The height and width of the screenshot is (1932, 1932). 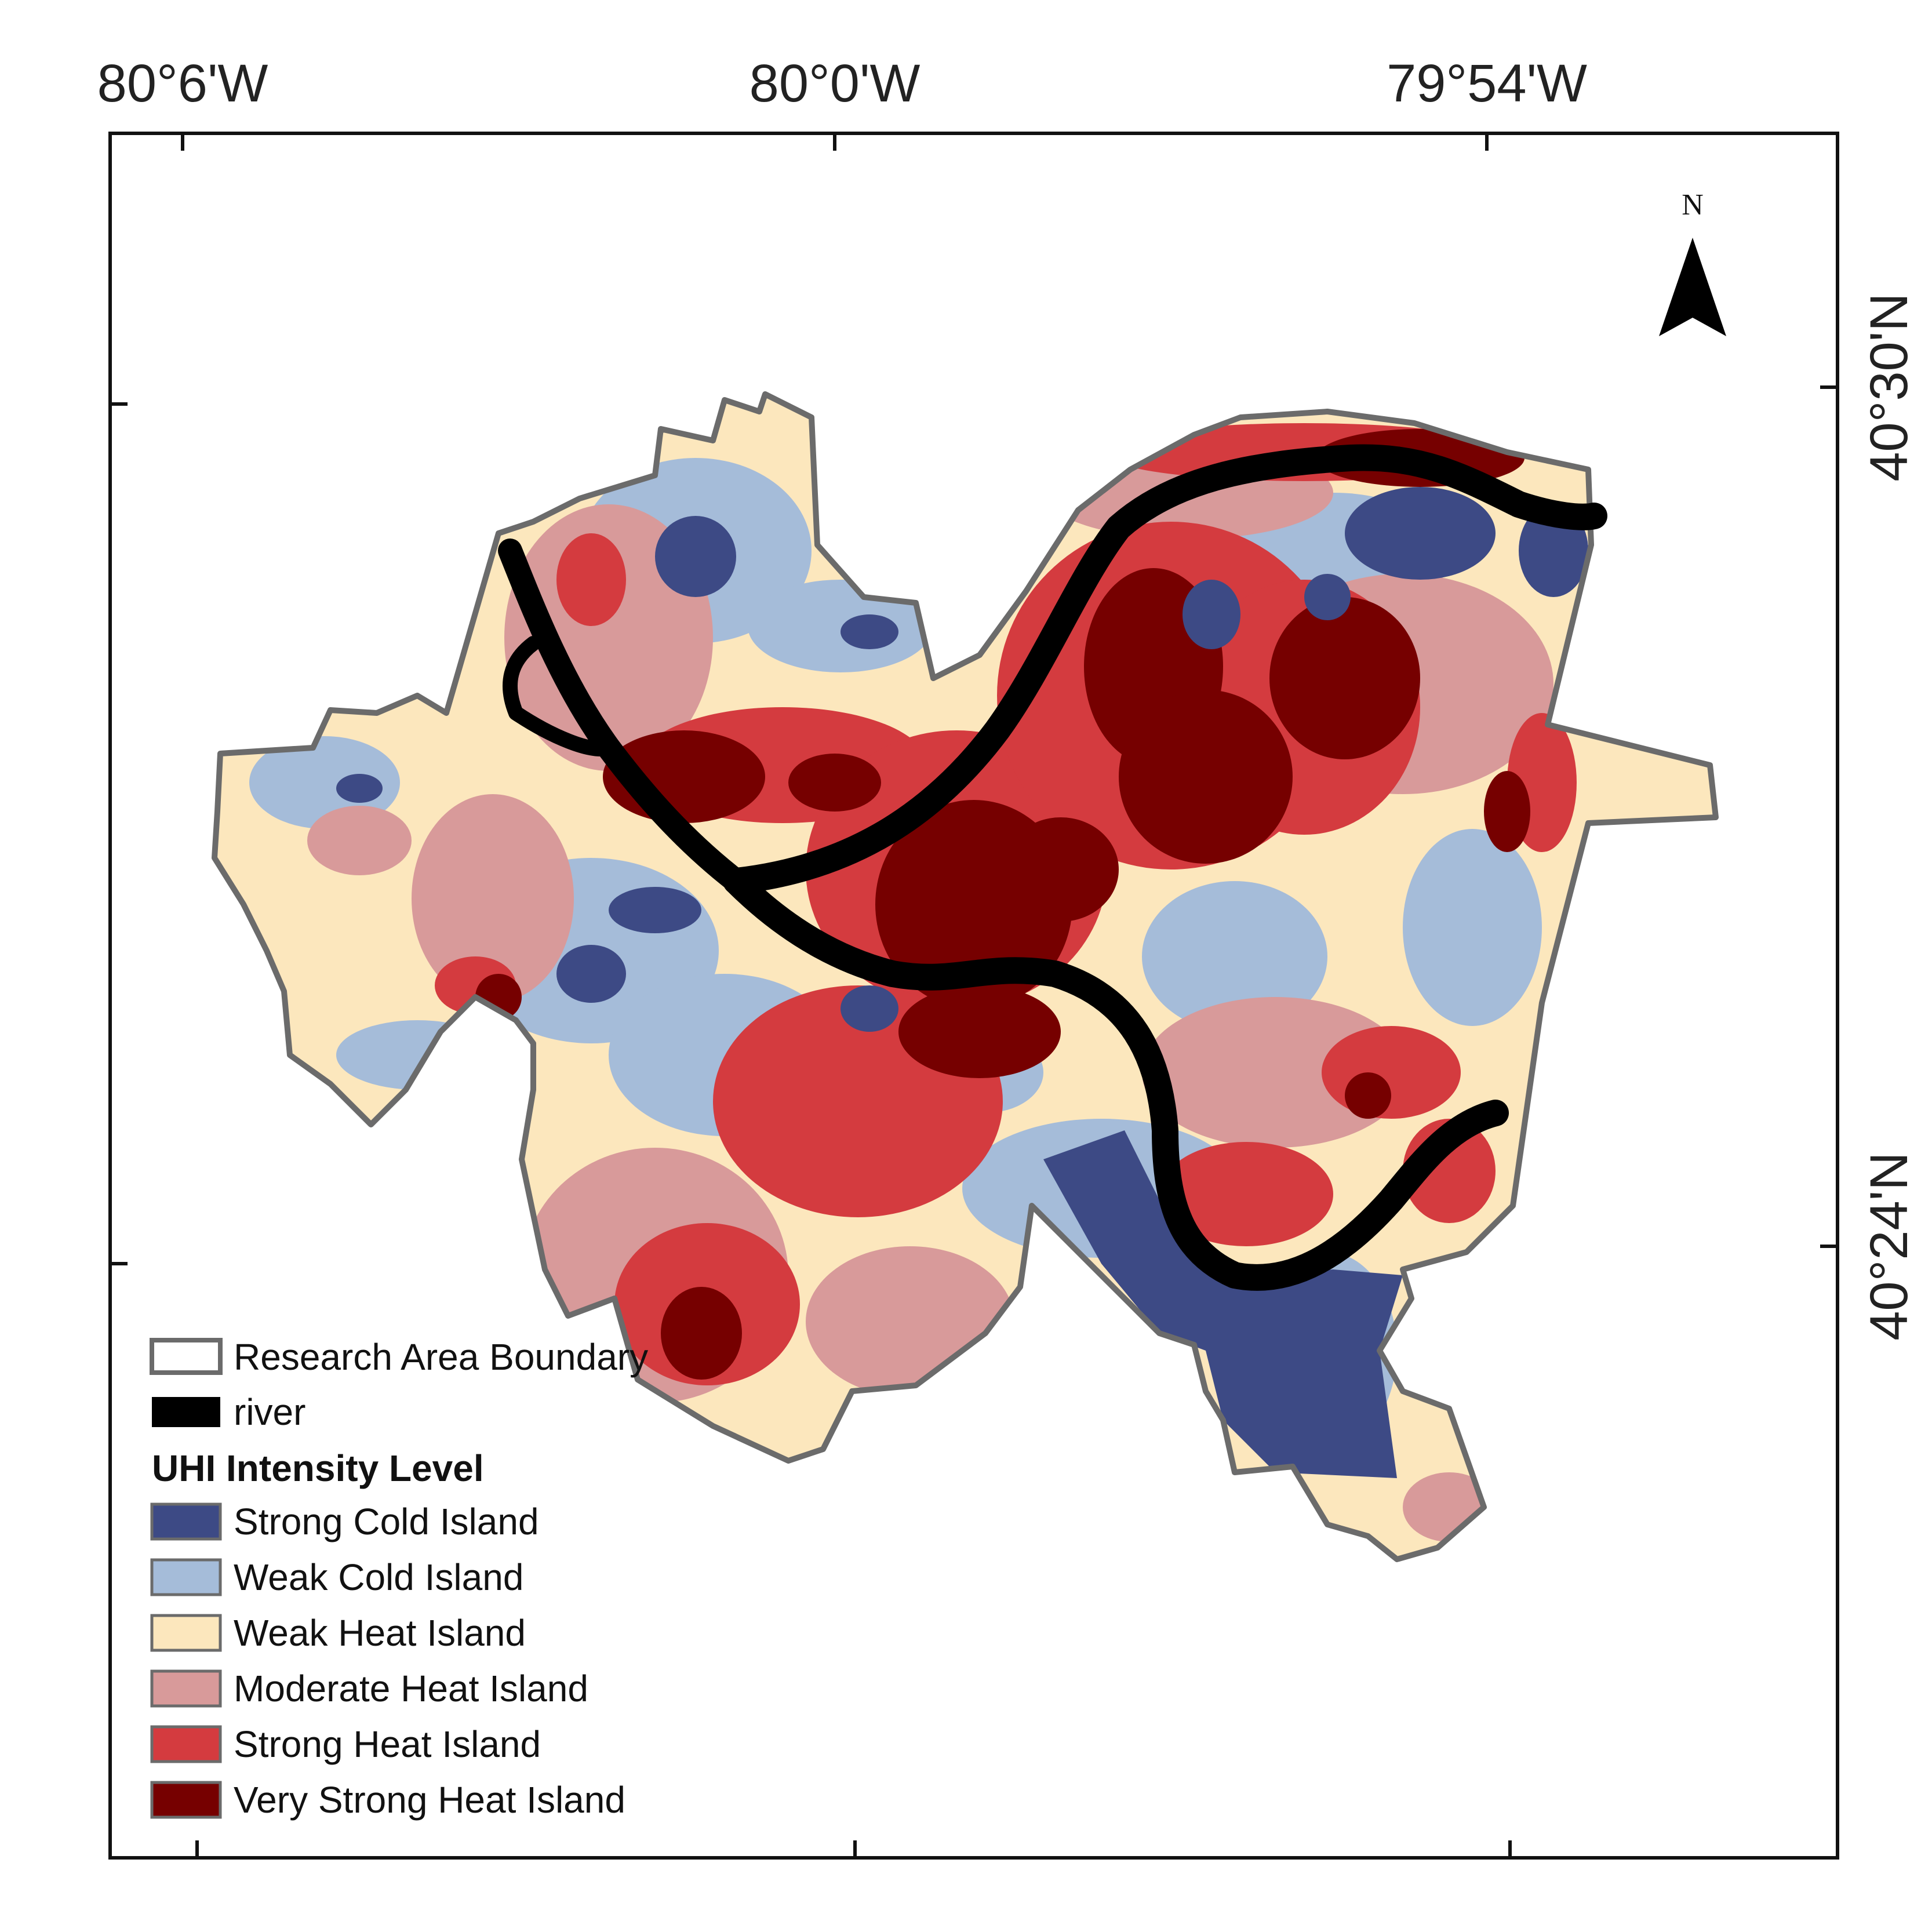 I want to click on legend-boundary-swatch, so click(x=186, y=1356).